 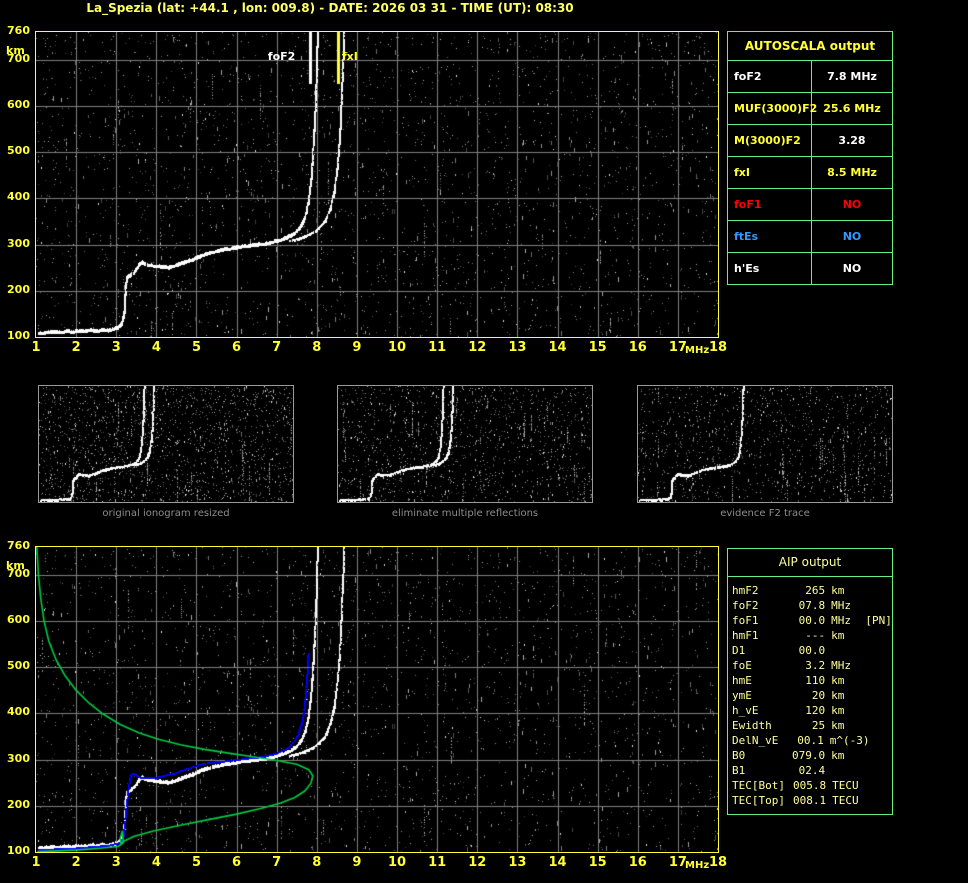 I want to click on bottom-ionogram-x-tick-label: 2, so click(x=76, y=862).